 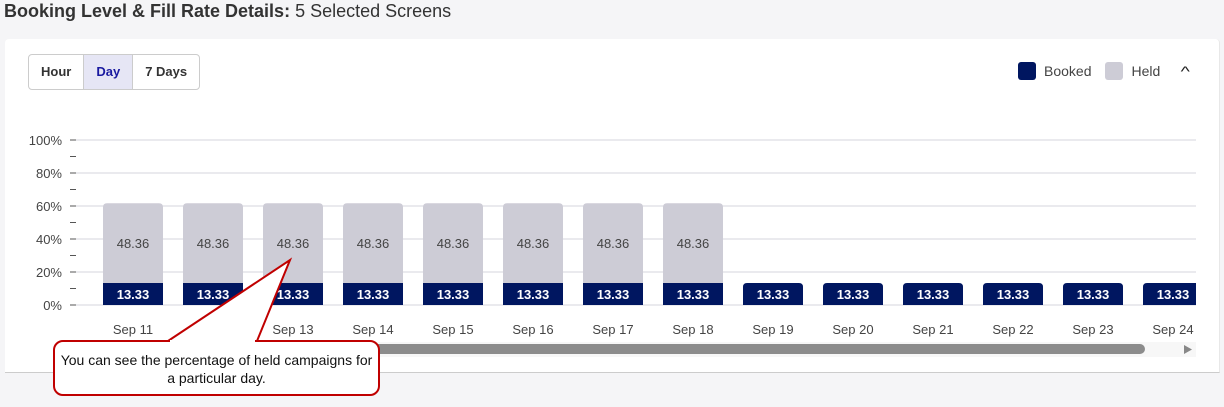 What do you see at coordinates (49, 206) in the screenshot?
I see `y-tick-label: 60%` at bounding box center [49, 206].